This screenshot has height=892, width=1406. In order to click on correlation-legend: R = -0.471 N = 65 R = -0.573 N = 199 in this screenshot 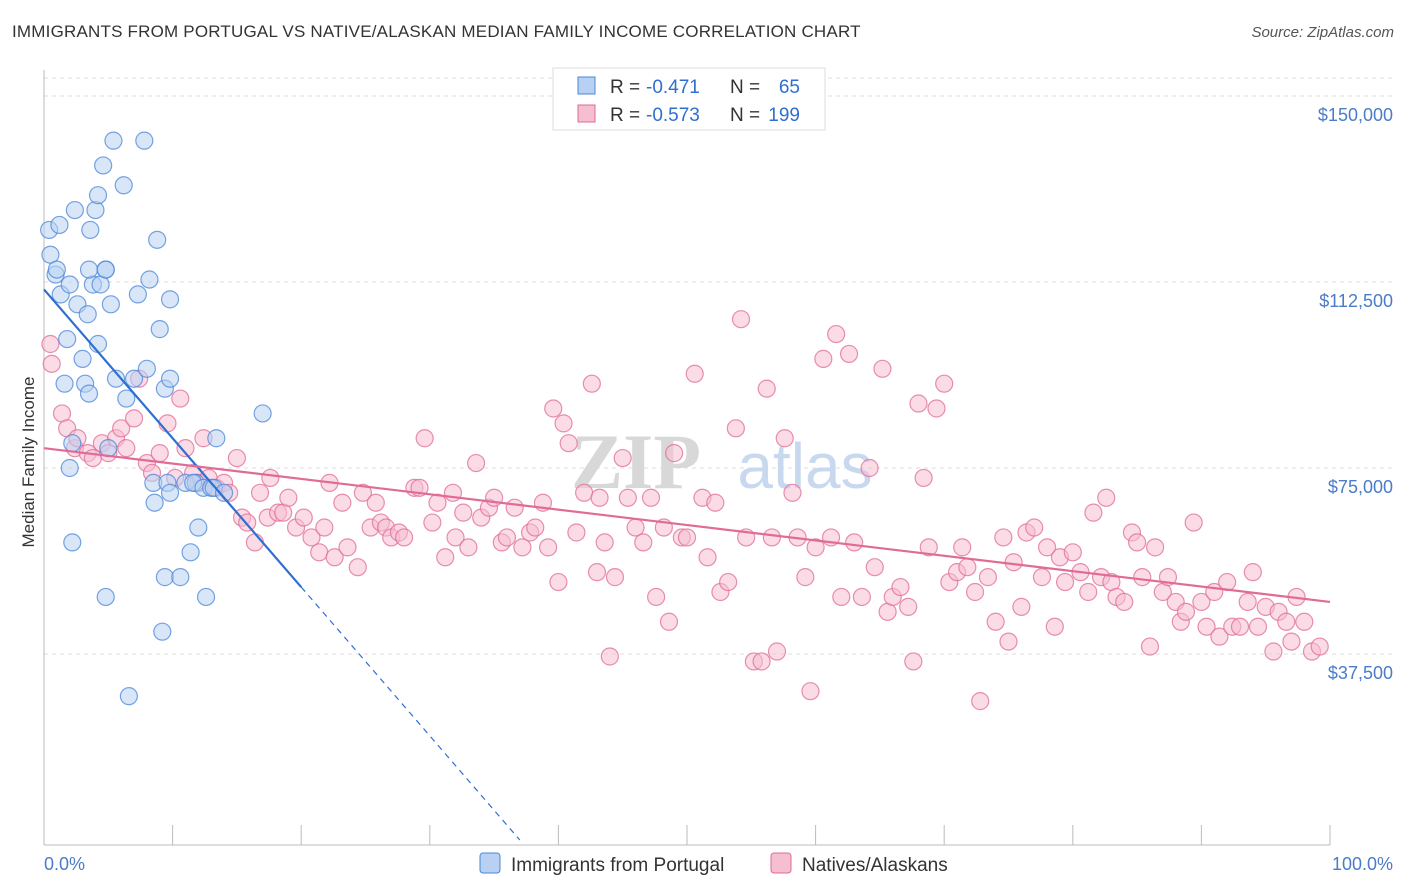, I will do `click(689, 99)`.